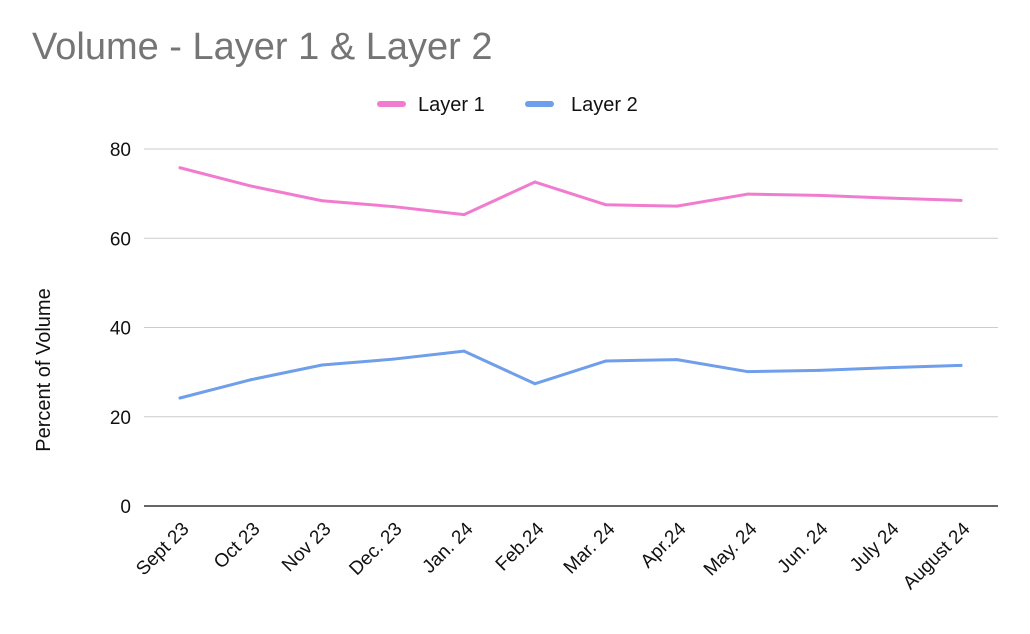 Image resolution: width=1030 pixels, height=634 pixels. Describe the element at coordinates (237, 546) in the screenshot. I see `x-tick-label: Oct 23` at that location.